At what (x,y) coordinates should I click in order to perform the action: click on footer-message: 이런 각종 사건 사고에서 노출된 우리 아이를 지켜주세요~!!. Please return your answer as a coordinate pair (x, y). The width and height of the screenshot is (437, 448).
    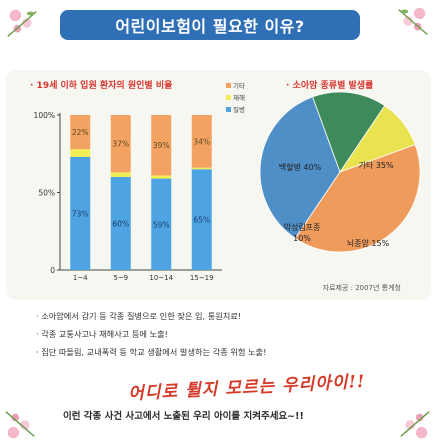
    Looking at the image, I should click on (183, 416).